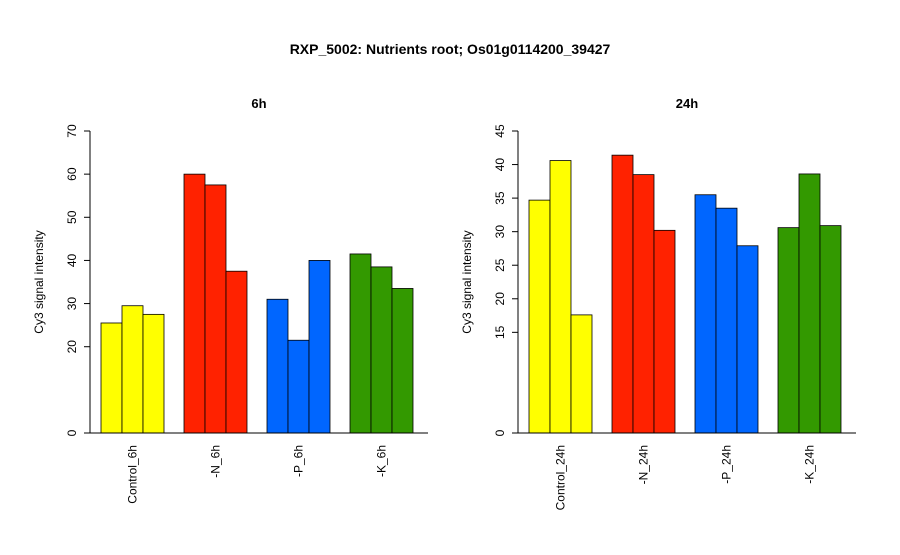 This screenshot has height=555, width=900. What do you see at coordinates (258, 103) in the screenshot?
I see `panel-title-6h: 6h` at bounding box center [258, 103].